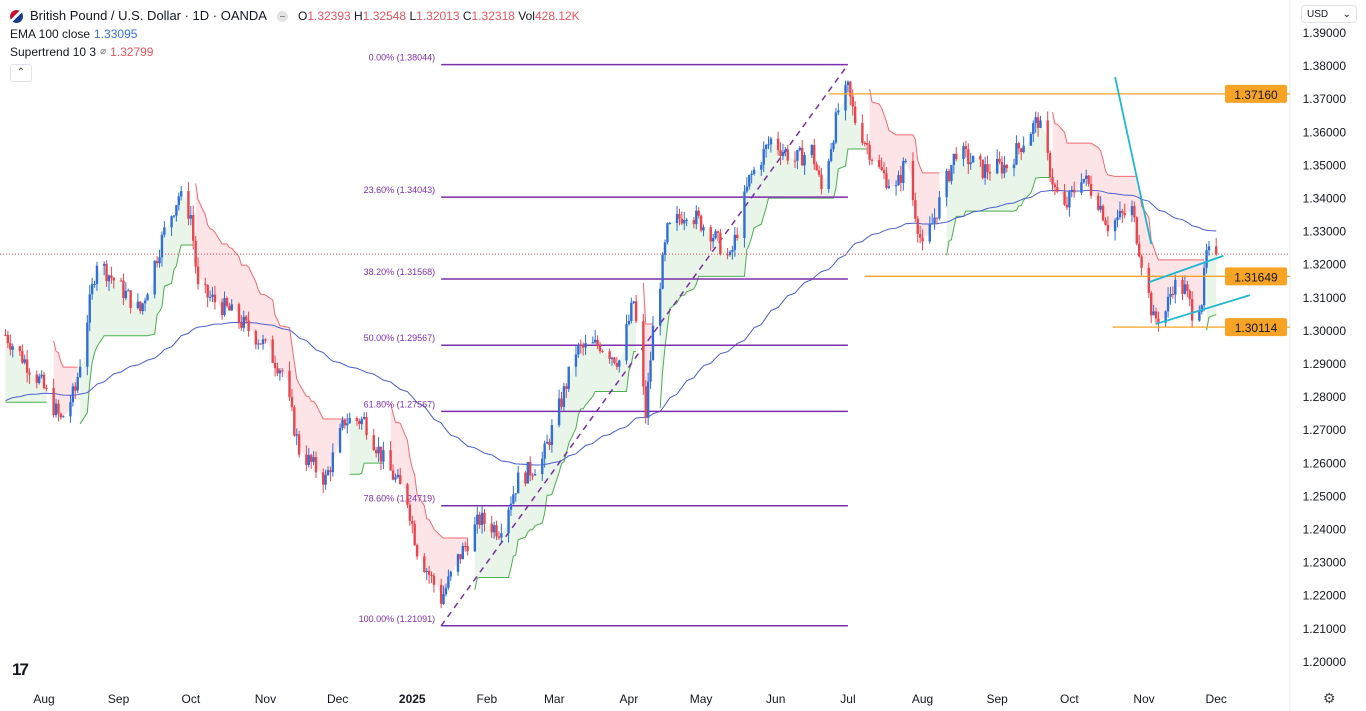  What do you see at coordinates (103, 51) in the screenshot?
I see `hidden-input-icon: ⌀` at bounding box center [103, 51].